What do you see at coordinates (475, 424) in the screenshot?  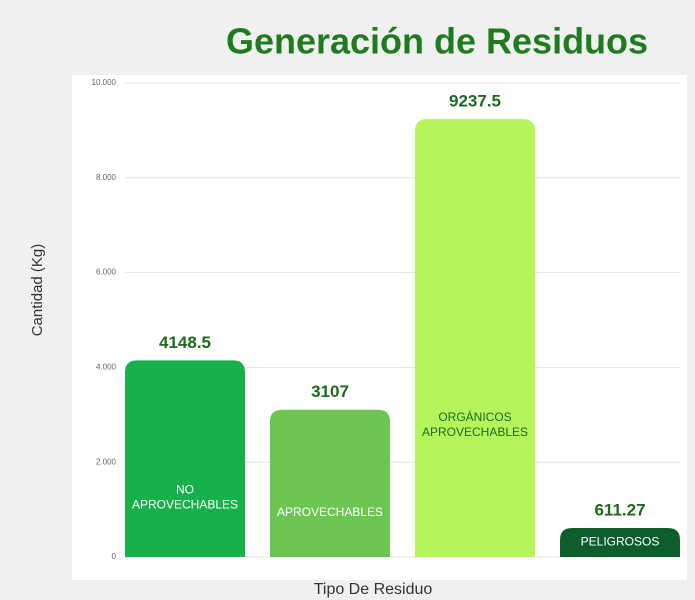 I see `category-label: ORGÁNICOS APROVECHABLES` at bounding box center [475, 424].